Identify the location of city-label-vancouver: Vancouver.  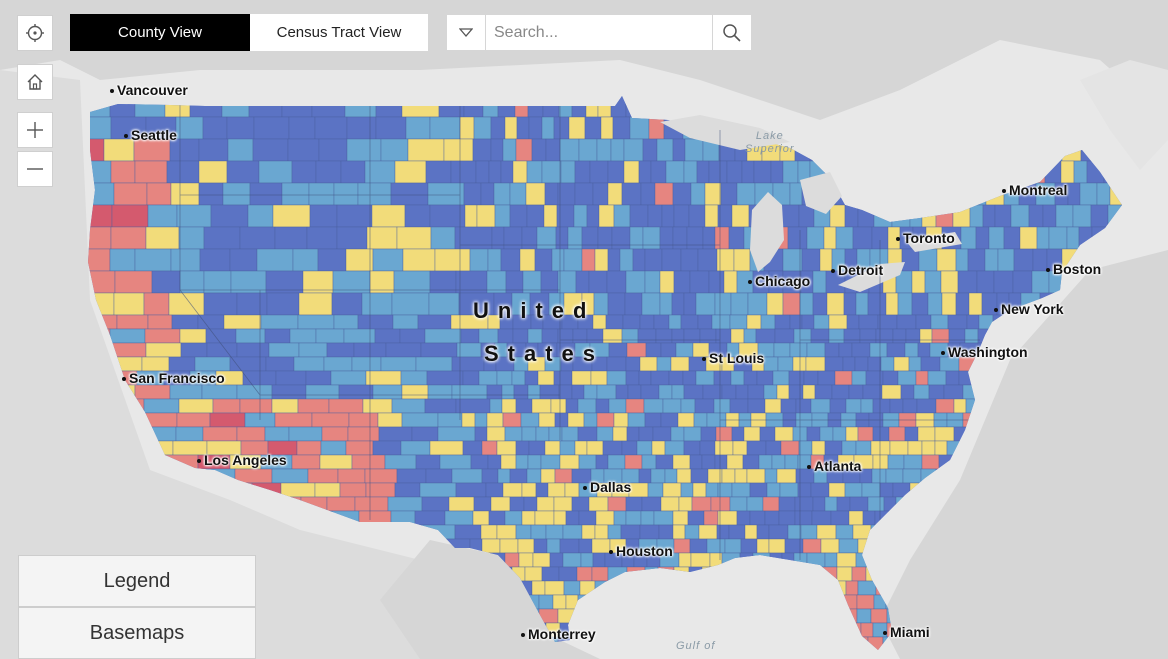
(149, 90).